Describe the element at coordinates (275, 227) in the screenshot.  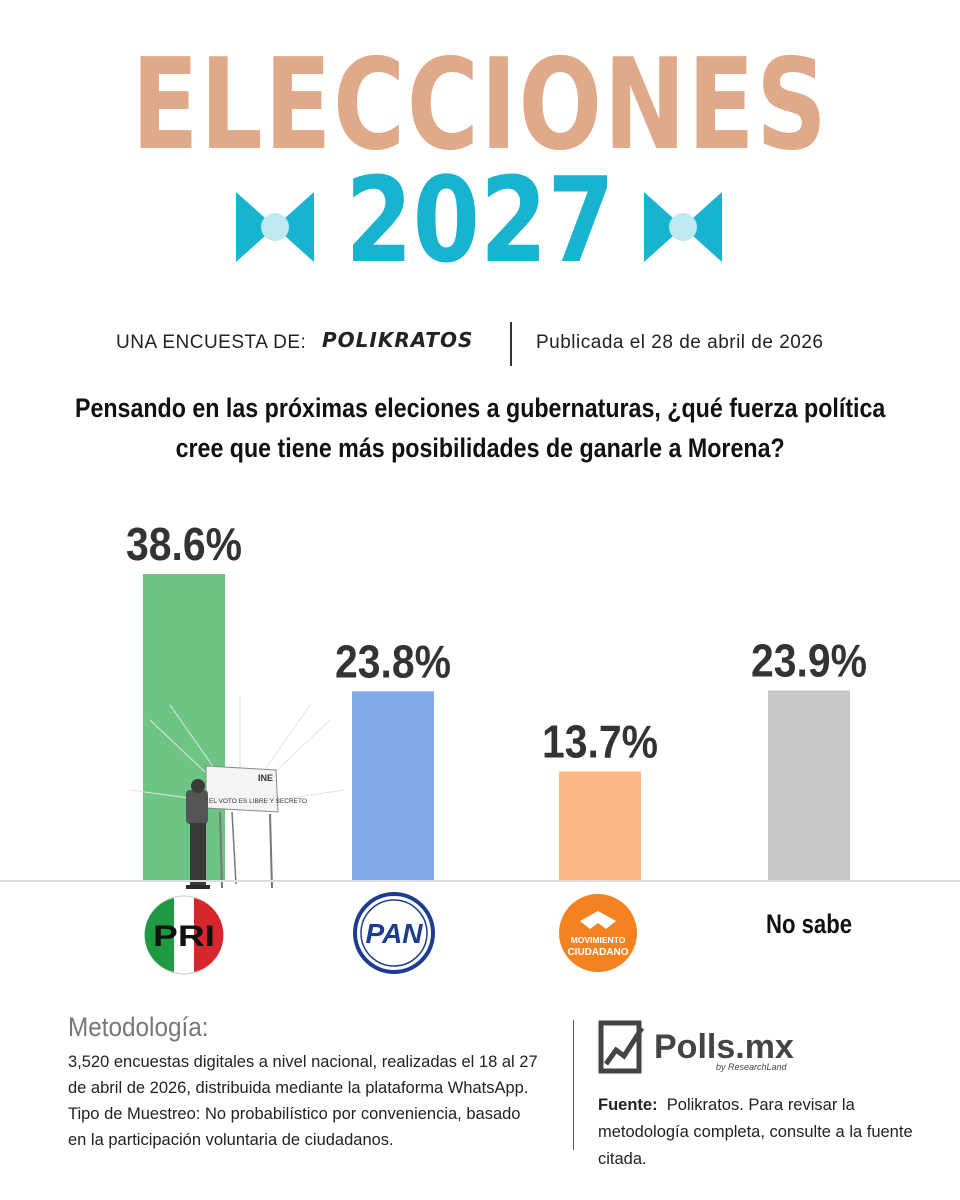
I see `left-bowtie-icon` at that location.